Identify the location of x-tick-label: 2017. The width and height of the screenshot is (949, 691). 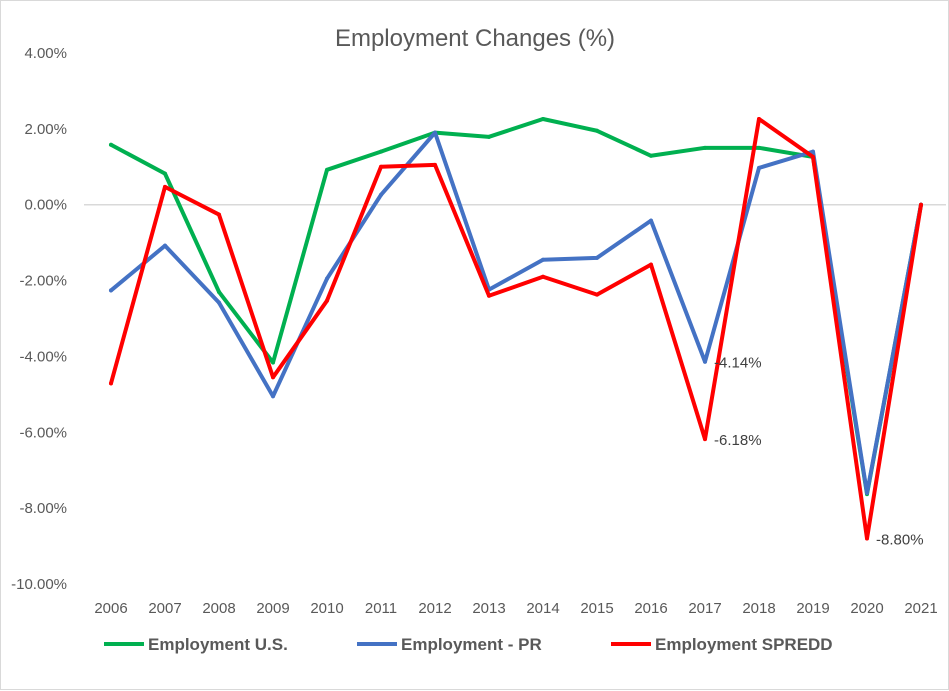
(704, 608).